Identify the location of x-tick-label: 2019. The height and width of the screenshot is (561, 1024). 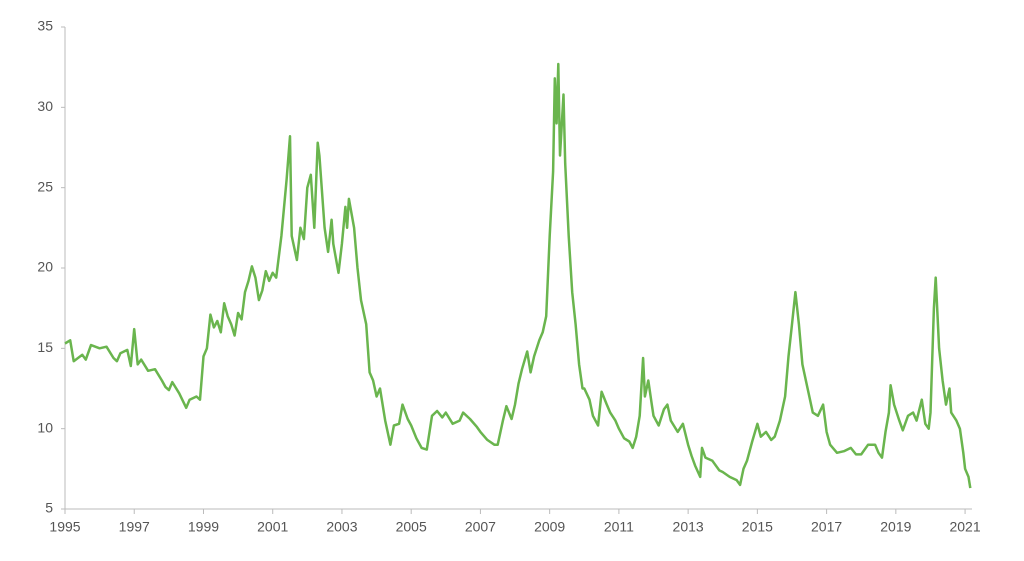
(895, 527).